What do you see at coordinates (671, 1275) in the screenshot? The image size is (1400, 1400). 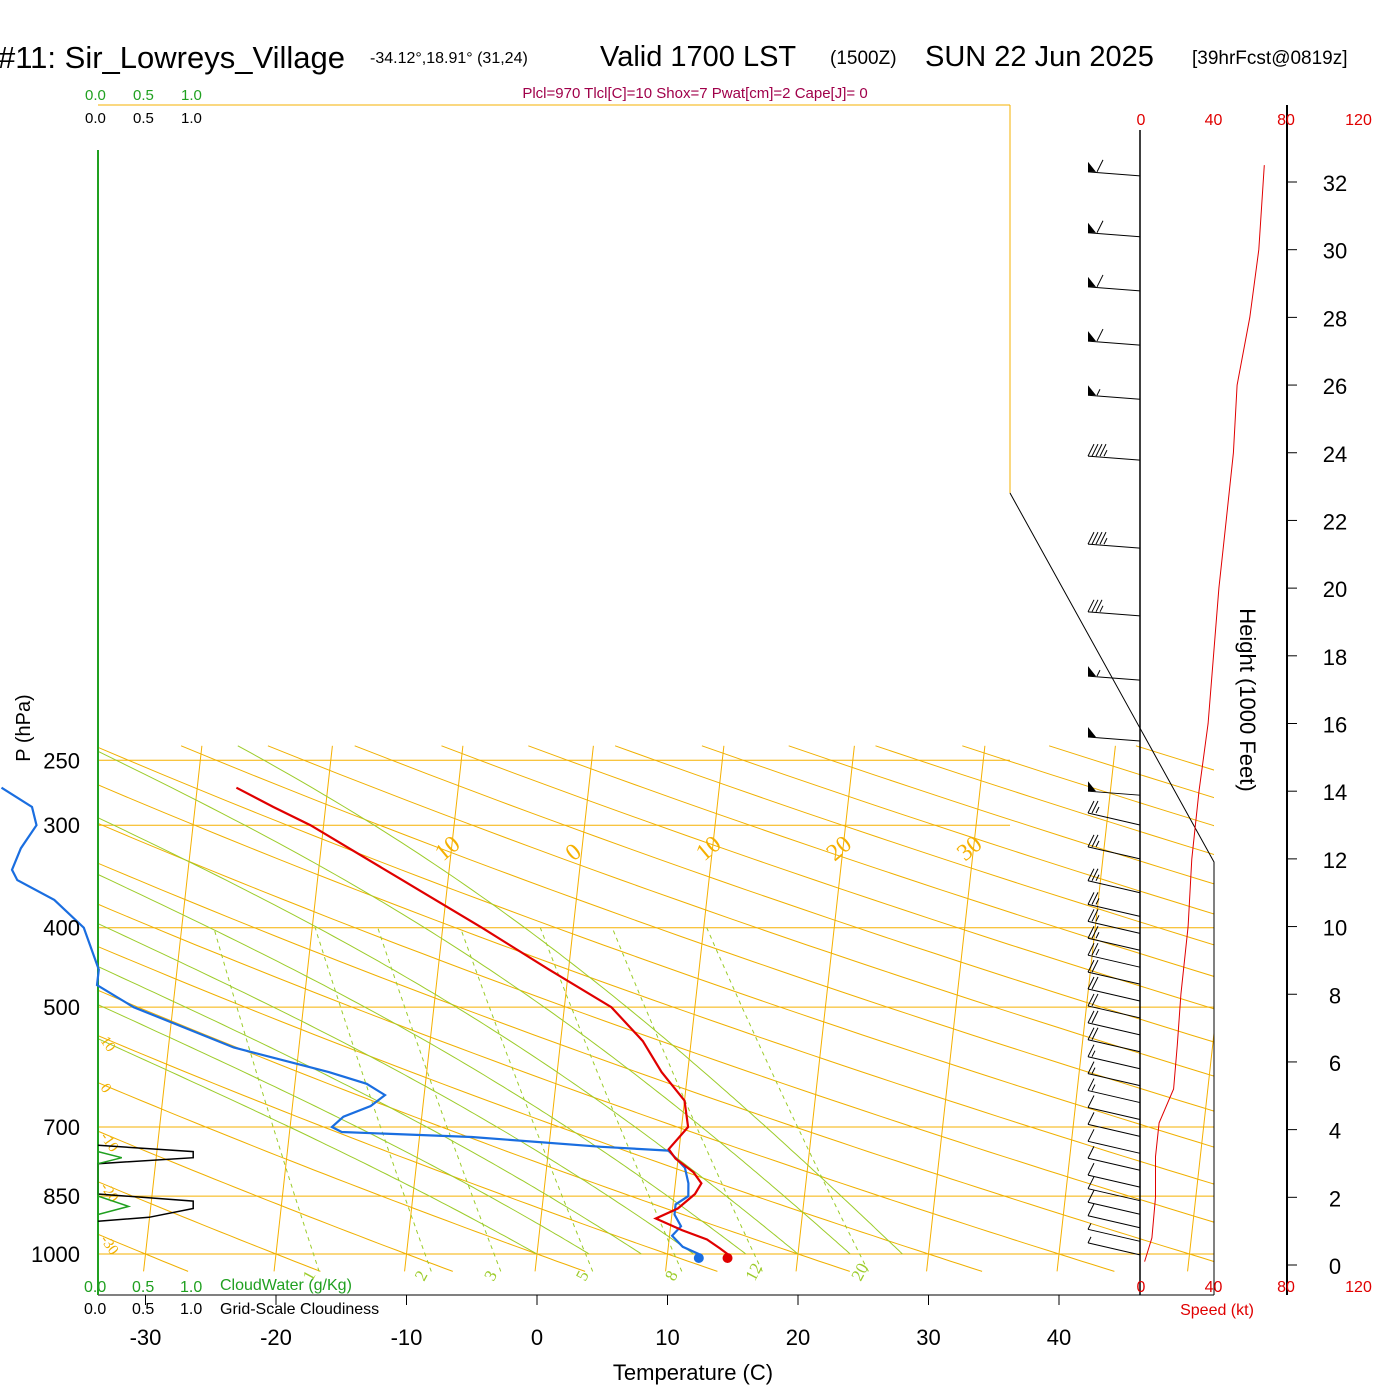 I see `mixing-ratio-label: 8` at bounding box center [671, 1275].